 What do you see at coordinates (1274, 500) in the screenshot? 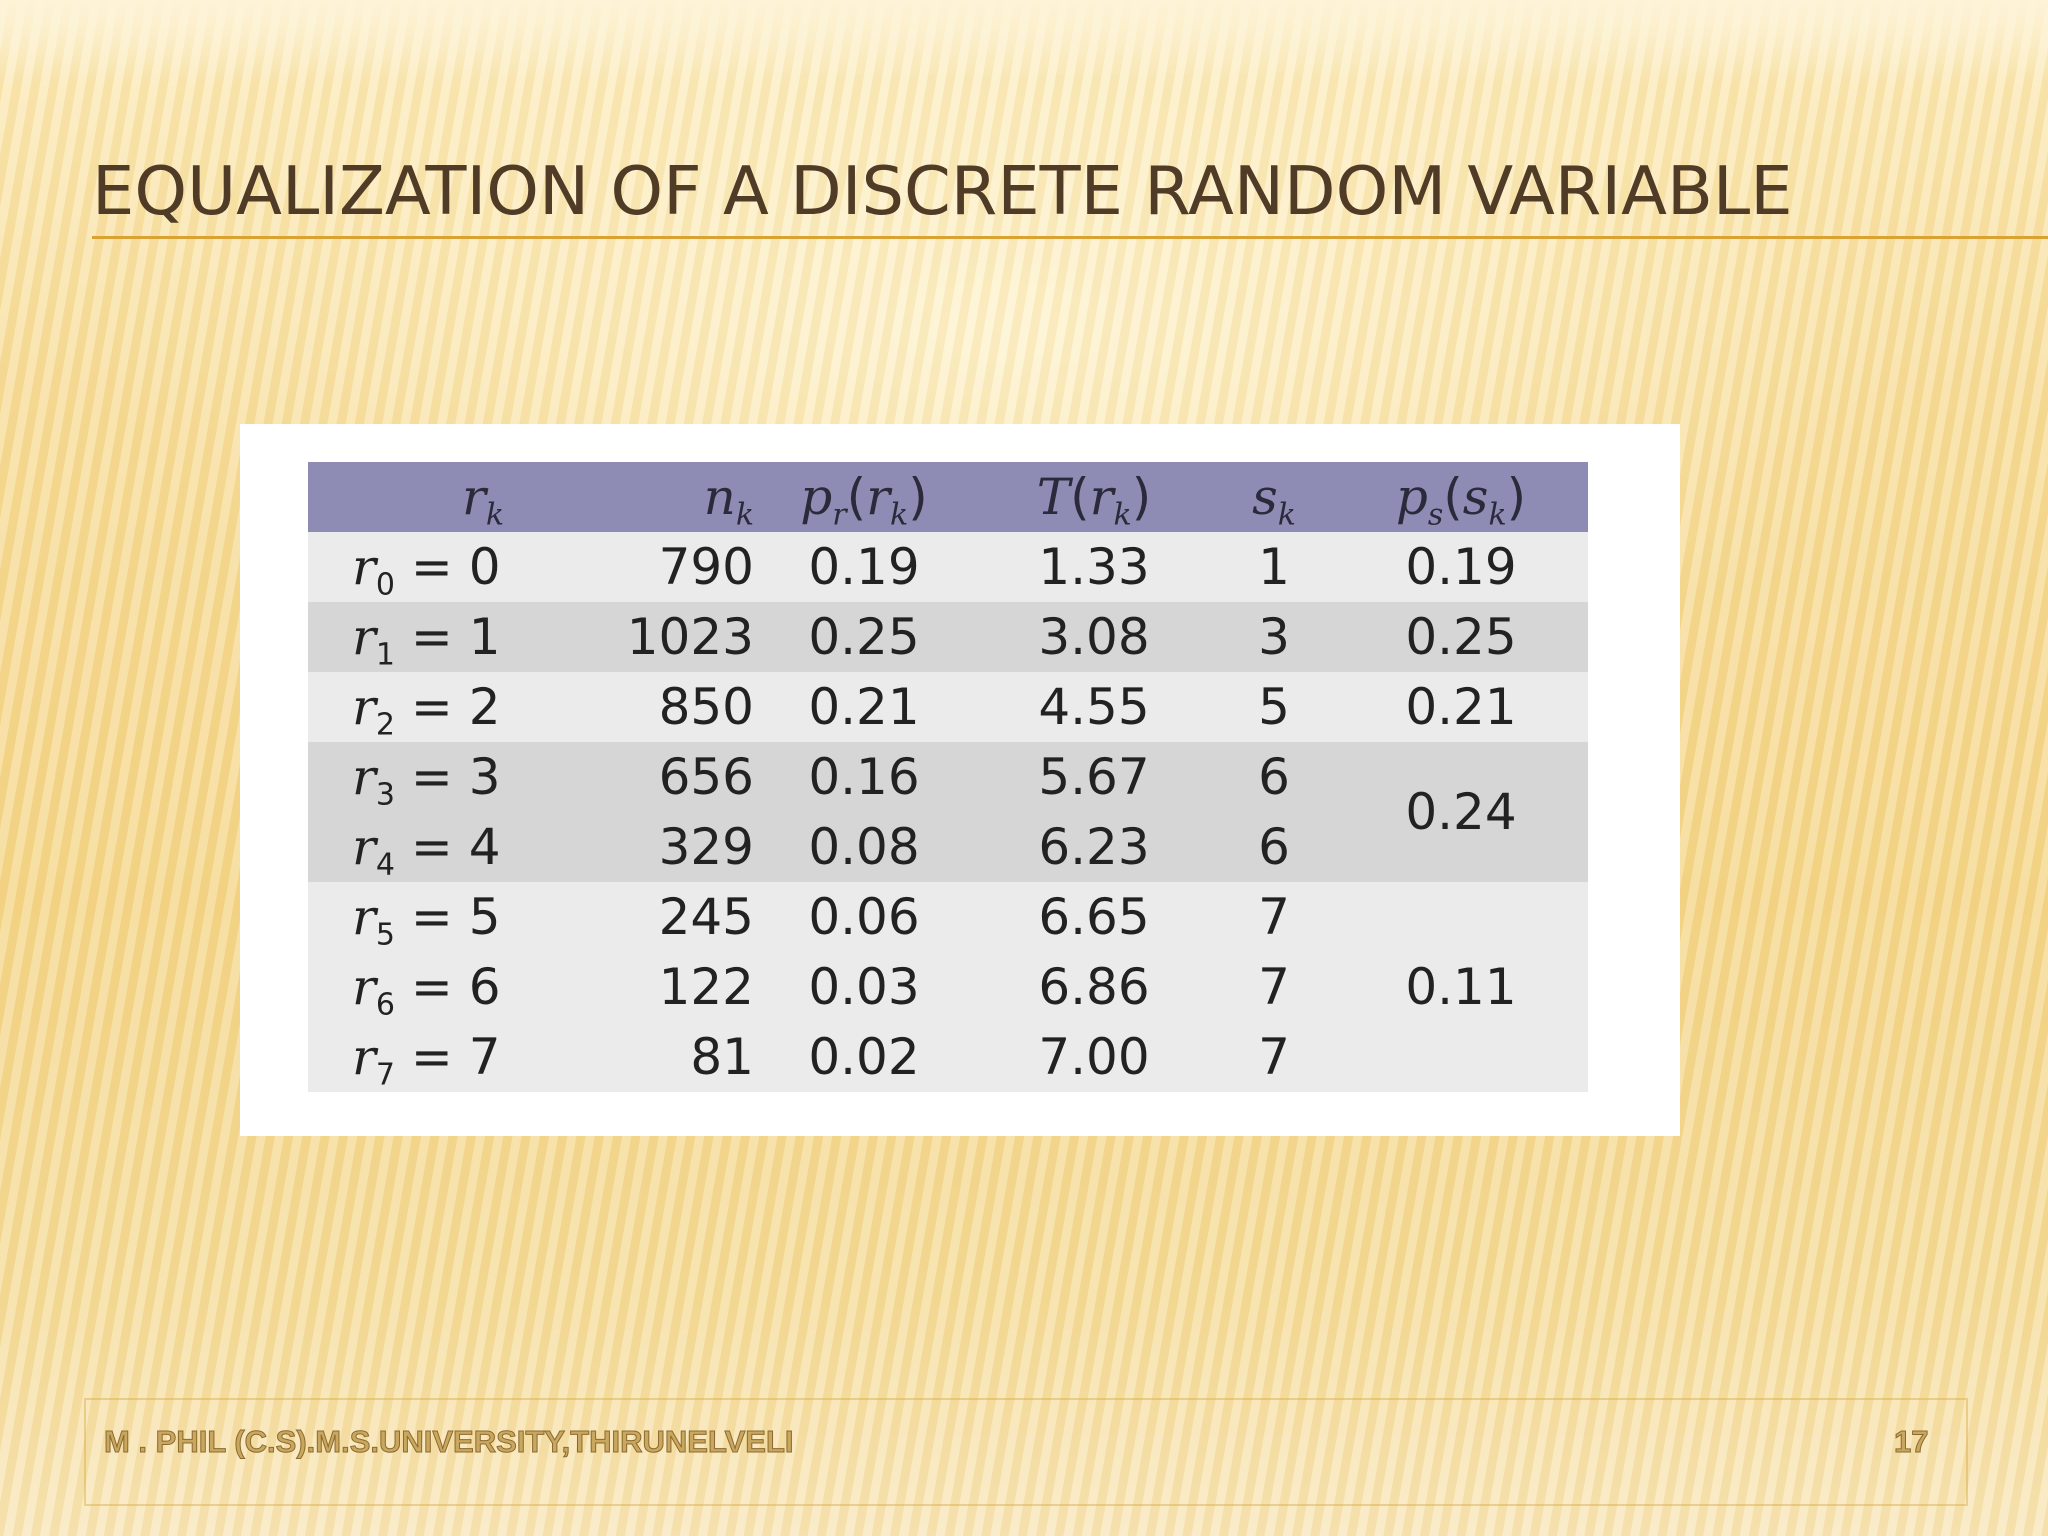
I see `header-sk: sk` at bounding box center [1274, 500].